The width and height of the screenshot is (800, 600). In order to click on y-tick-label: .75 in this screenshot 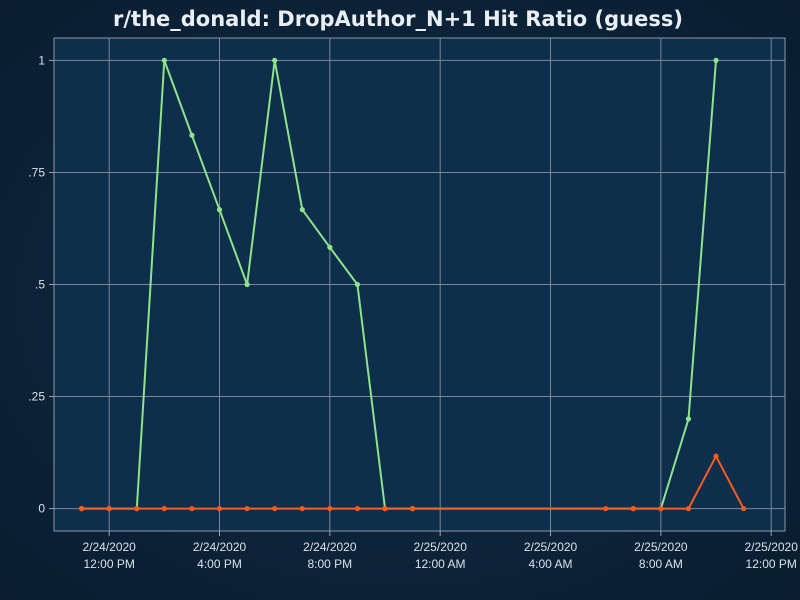, I will do `click(36, 172)`.